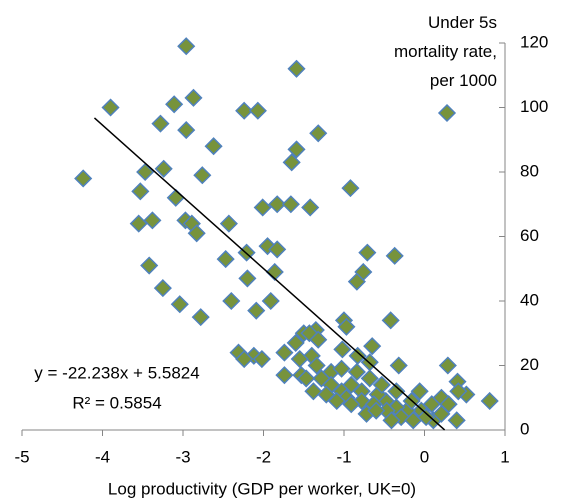 This screenshot has height=500, width=565. I want to click on y-tick-label: 100, so click(534, 106).